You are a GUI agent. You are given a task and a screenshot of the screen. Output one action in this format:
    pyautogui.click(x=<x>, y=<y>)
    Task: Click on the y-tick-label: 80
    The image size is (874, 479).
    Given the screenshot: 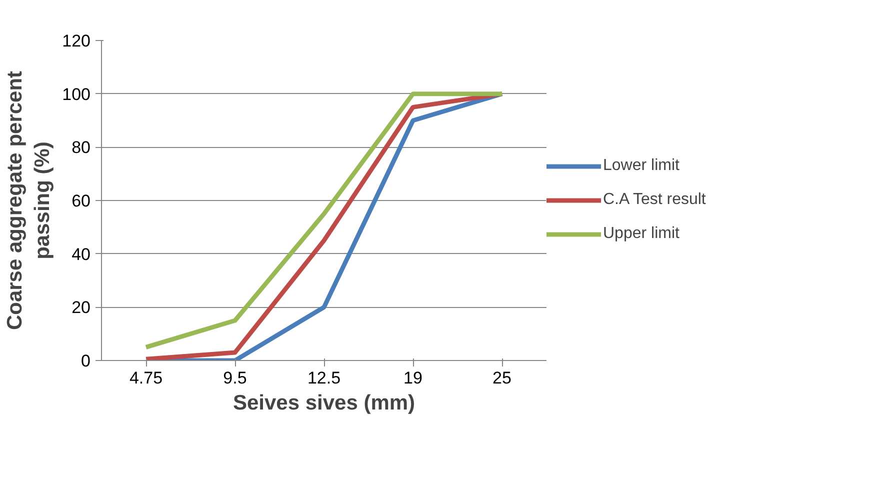 What is the action you would take?
    pyautogui.click(x=81, y=148)
    